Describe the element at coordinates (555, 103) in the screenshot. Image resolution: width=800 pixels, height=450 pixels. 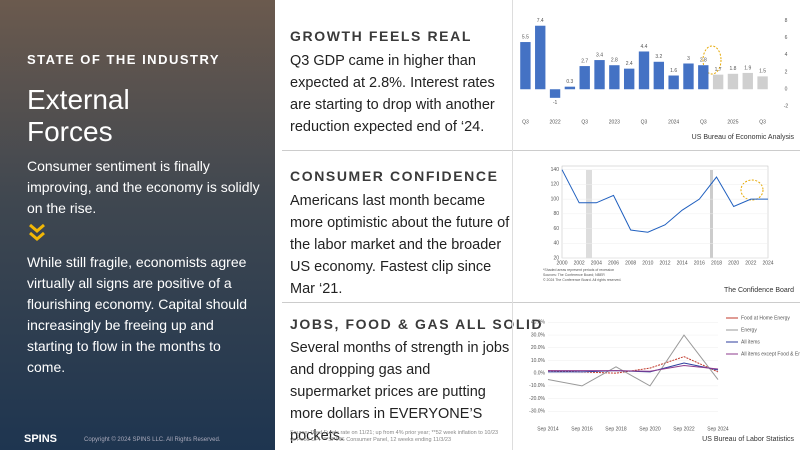
I see `value-label: -1` at that location.